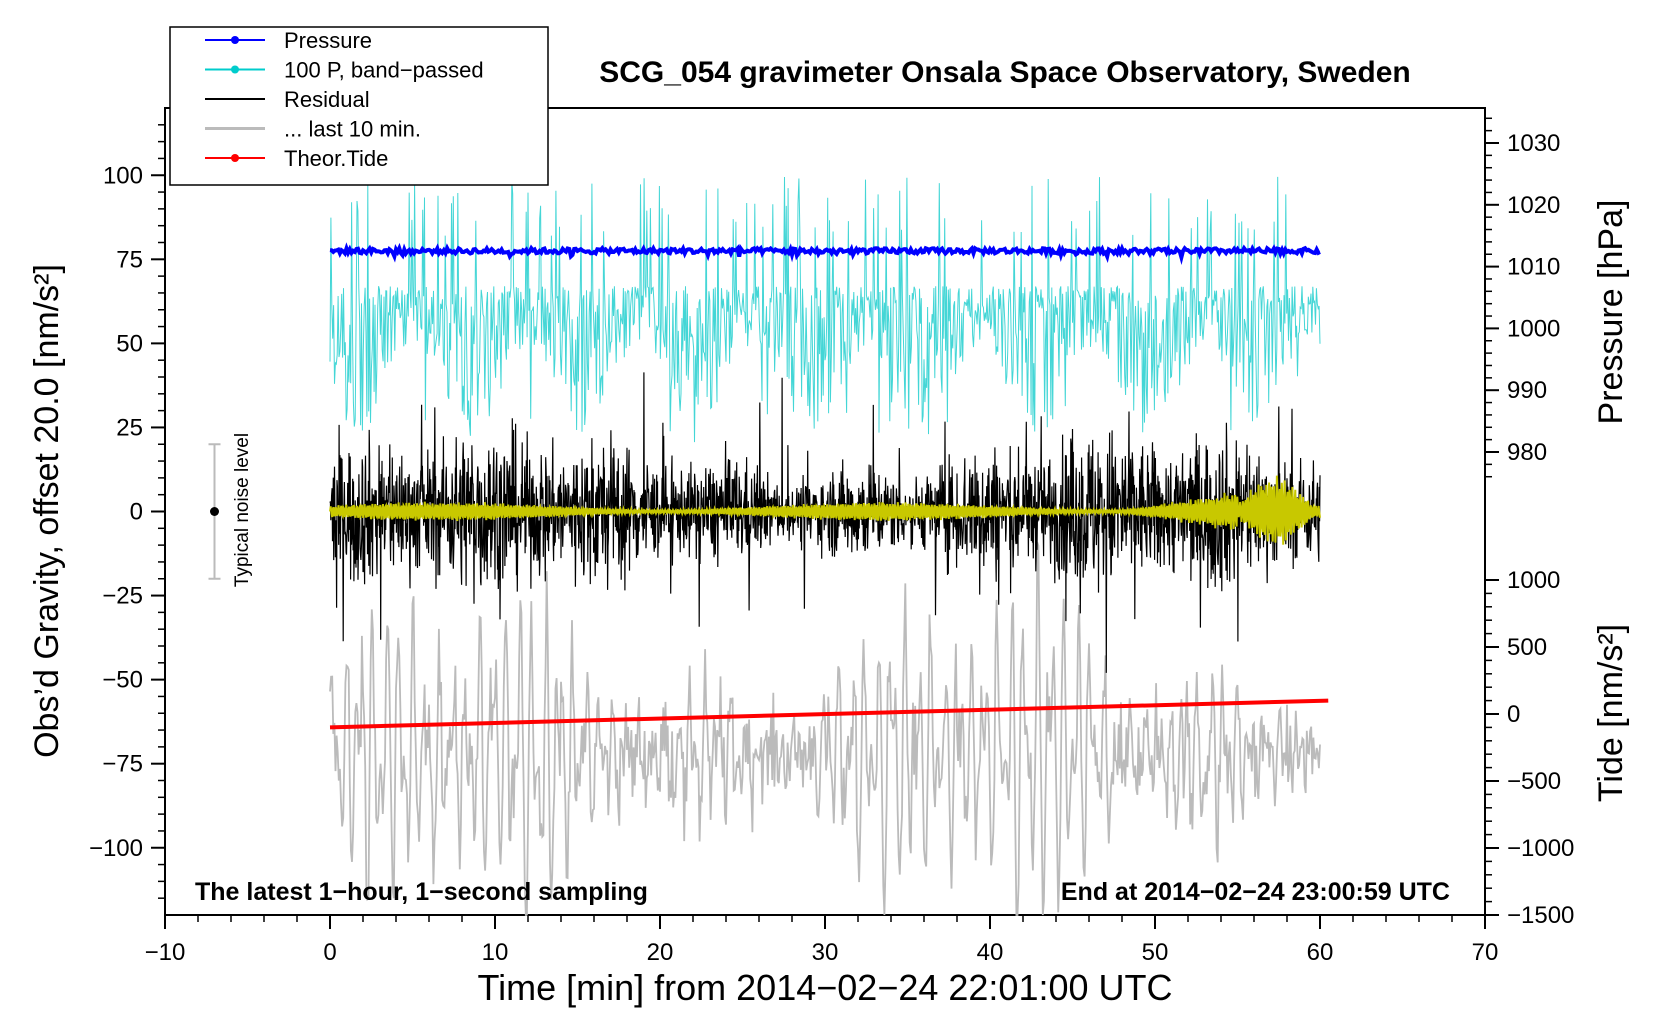 This screenshot has width=1660, height=1020. I want to click on legend-label: 100 P, band−passed, so click(384, 70).